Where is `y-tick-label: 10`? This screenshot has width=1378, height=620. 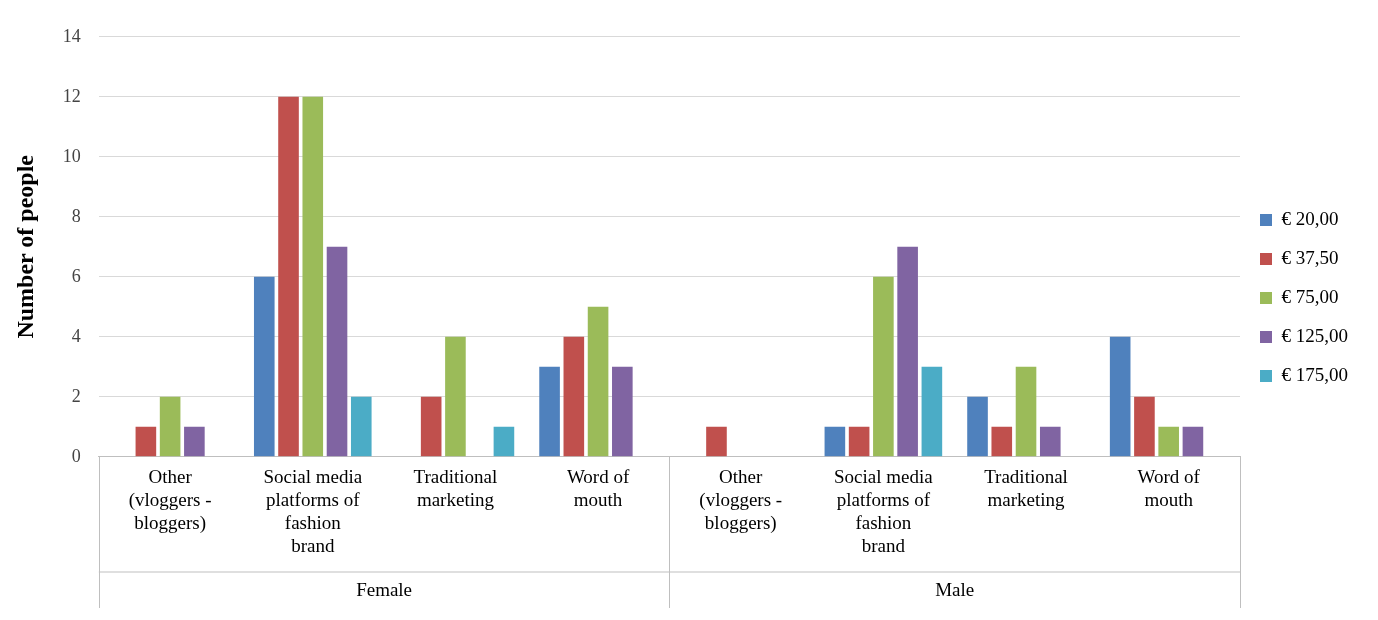 y-tick-label: 10 is located at coordinates (71, 155).